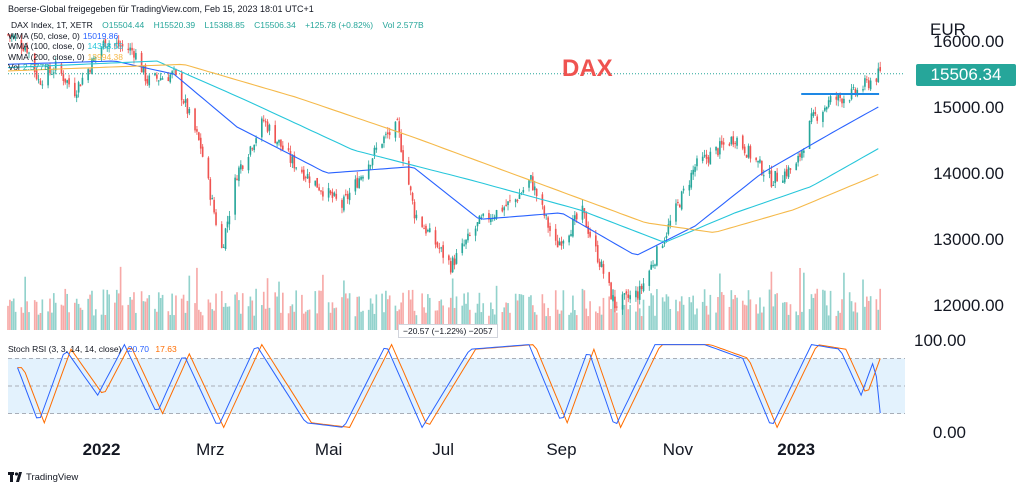 This screenshot has height=489, width=1024. I want to click on high-value: H15520.39, so click(174, 25).